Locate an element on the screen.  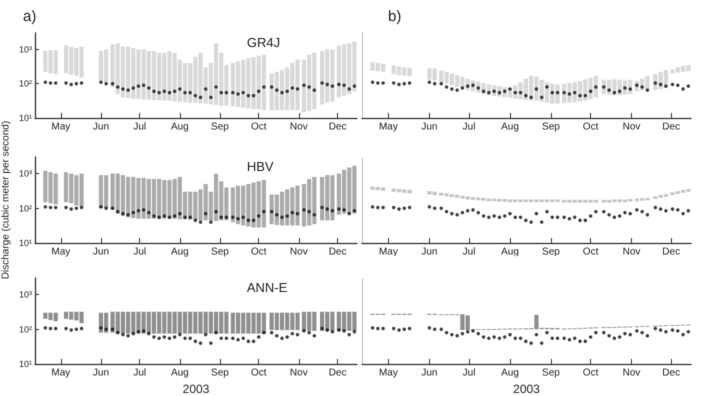
annotation: ANN-E is located at coordinates (267, 287).